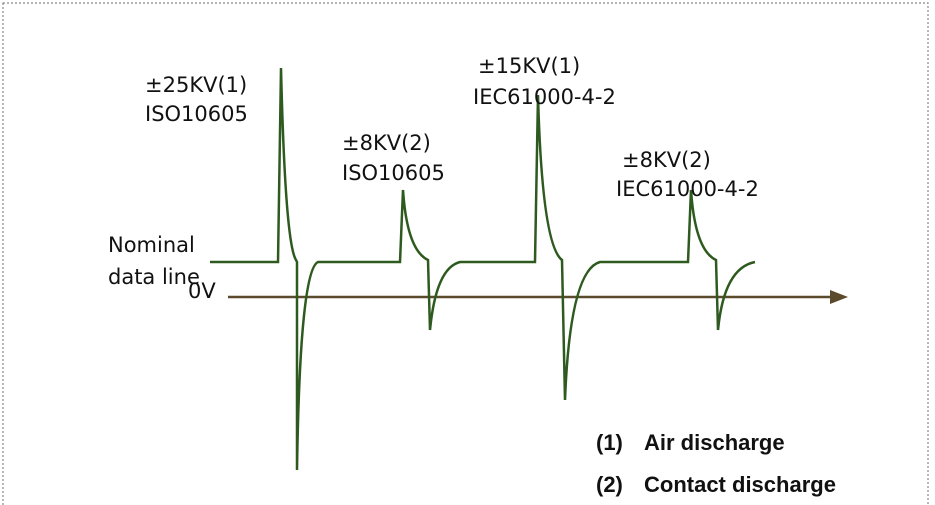 The image size is (935, 505). Describe the element at coordinates (609, 484) in the screenshot. I see `legend-marker: (2)` at that location.